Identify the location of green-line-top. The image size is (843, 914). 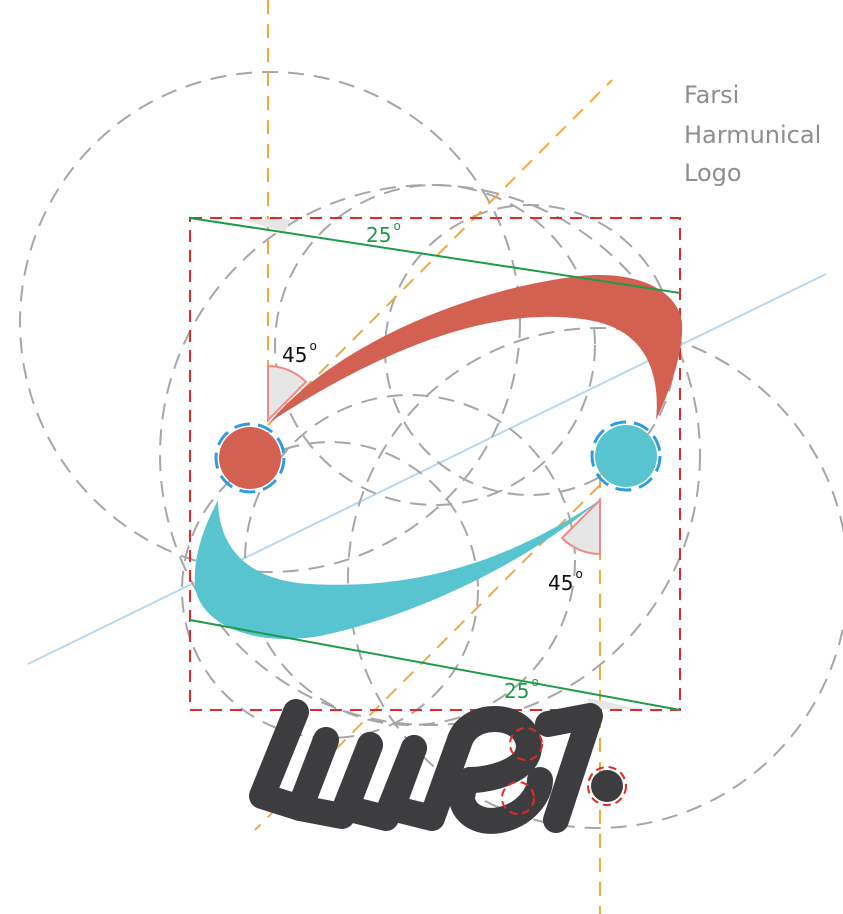
(435, 255).